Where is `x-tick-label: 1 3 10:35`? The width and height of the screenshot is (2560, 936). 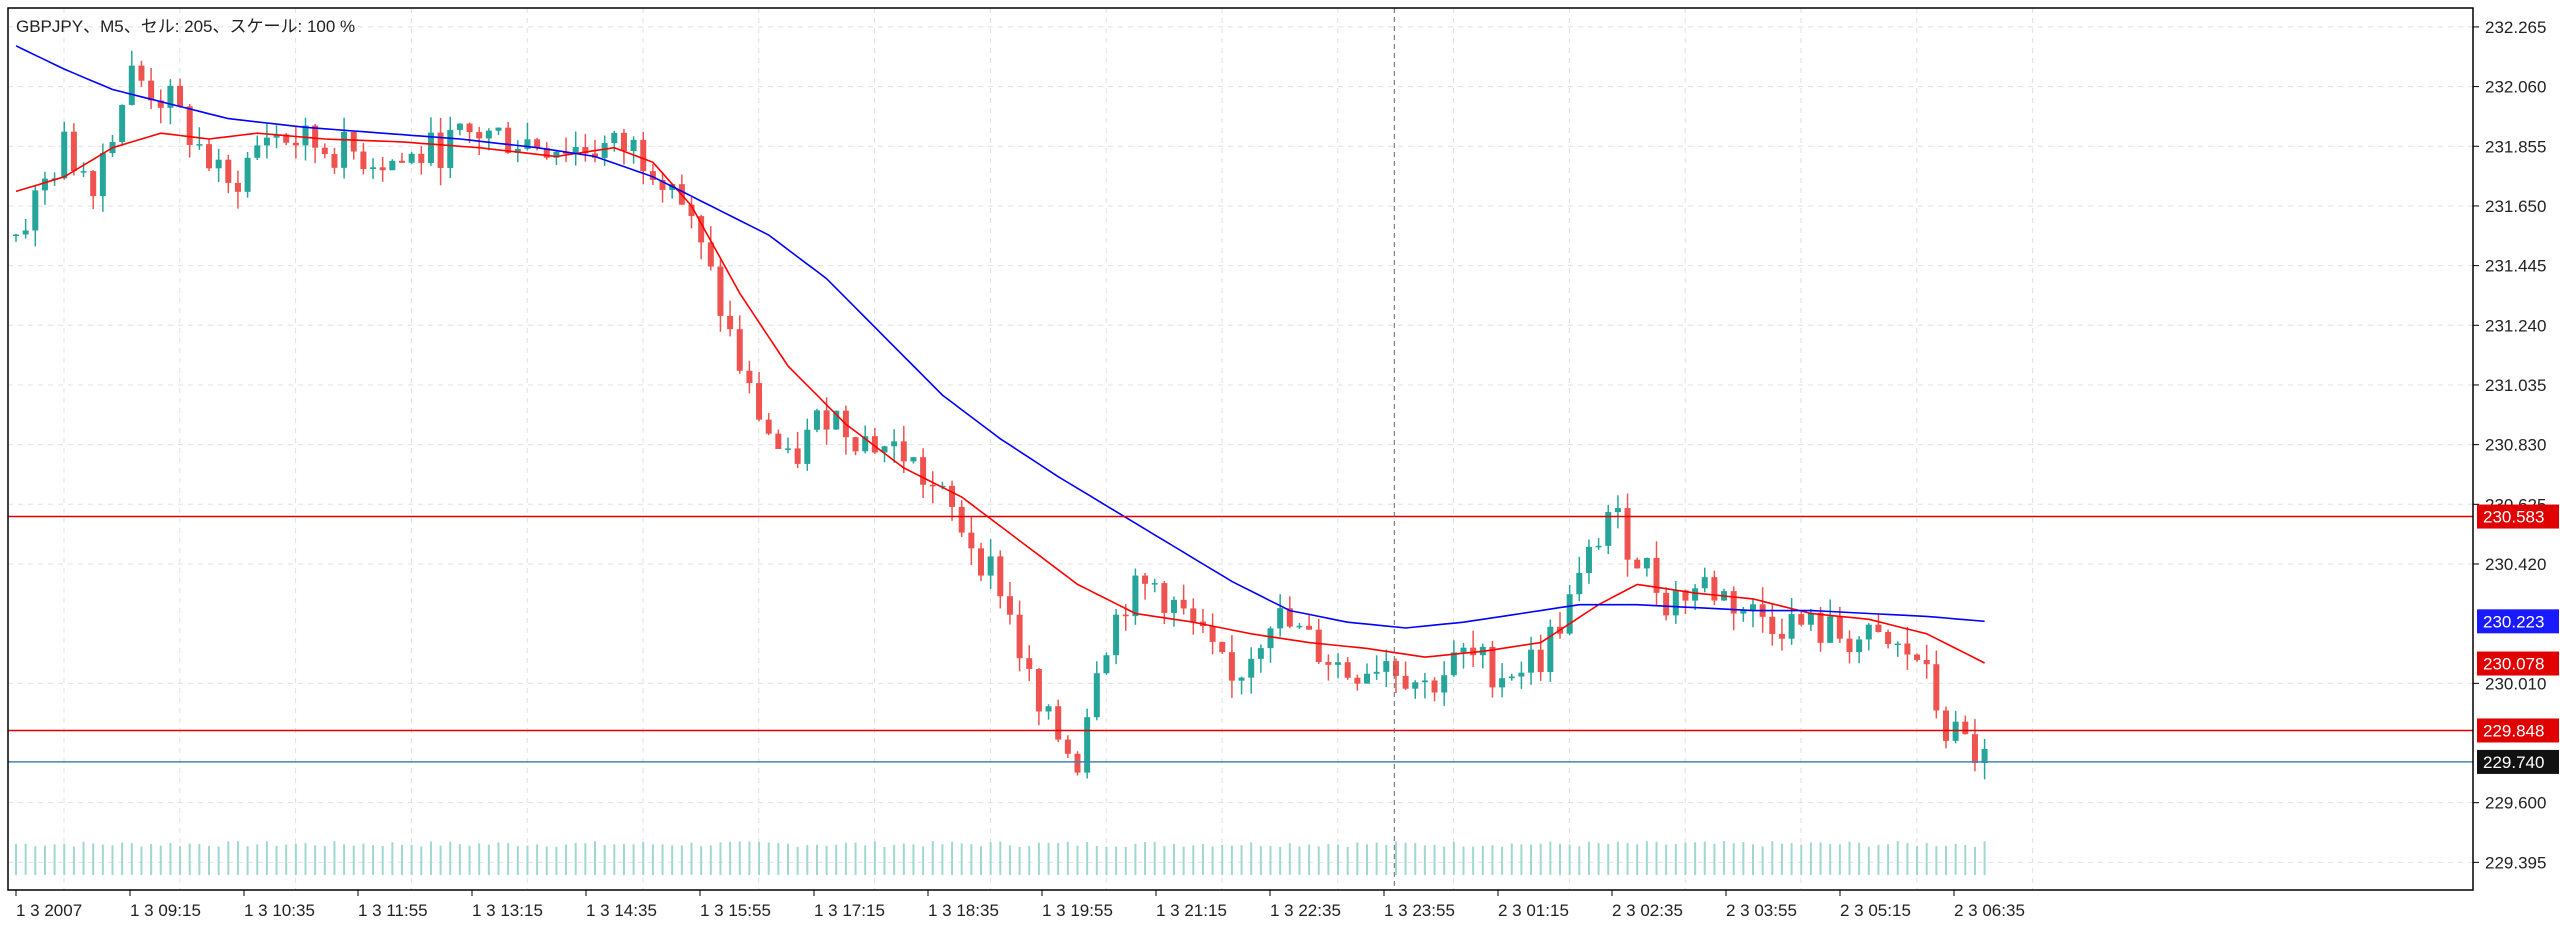
x-tick-label: 1 3 10:35 is located at coordinates (279, 910).